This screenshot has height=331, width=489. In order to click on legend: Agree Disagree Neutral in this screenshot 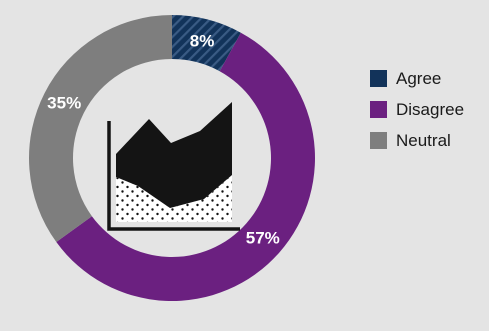, I will do `click(429, 112)`.